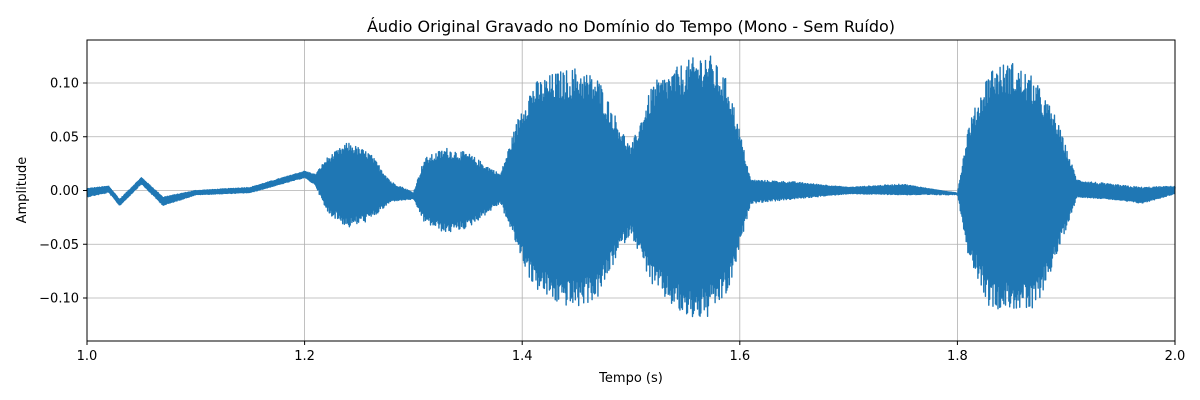  Describe the element at coordinates (739, 356) in the screenshot. I see `x-tick-label: 1.6` at that location.